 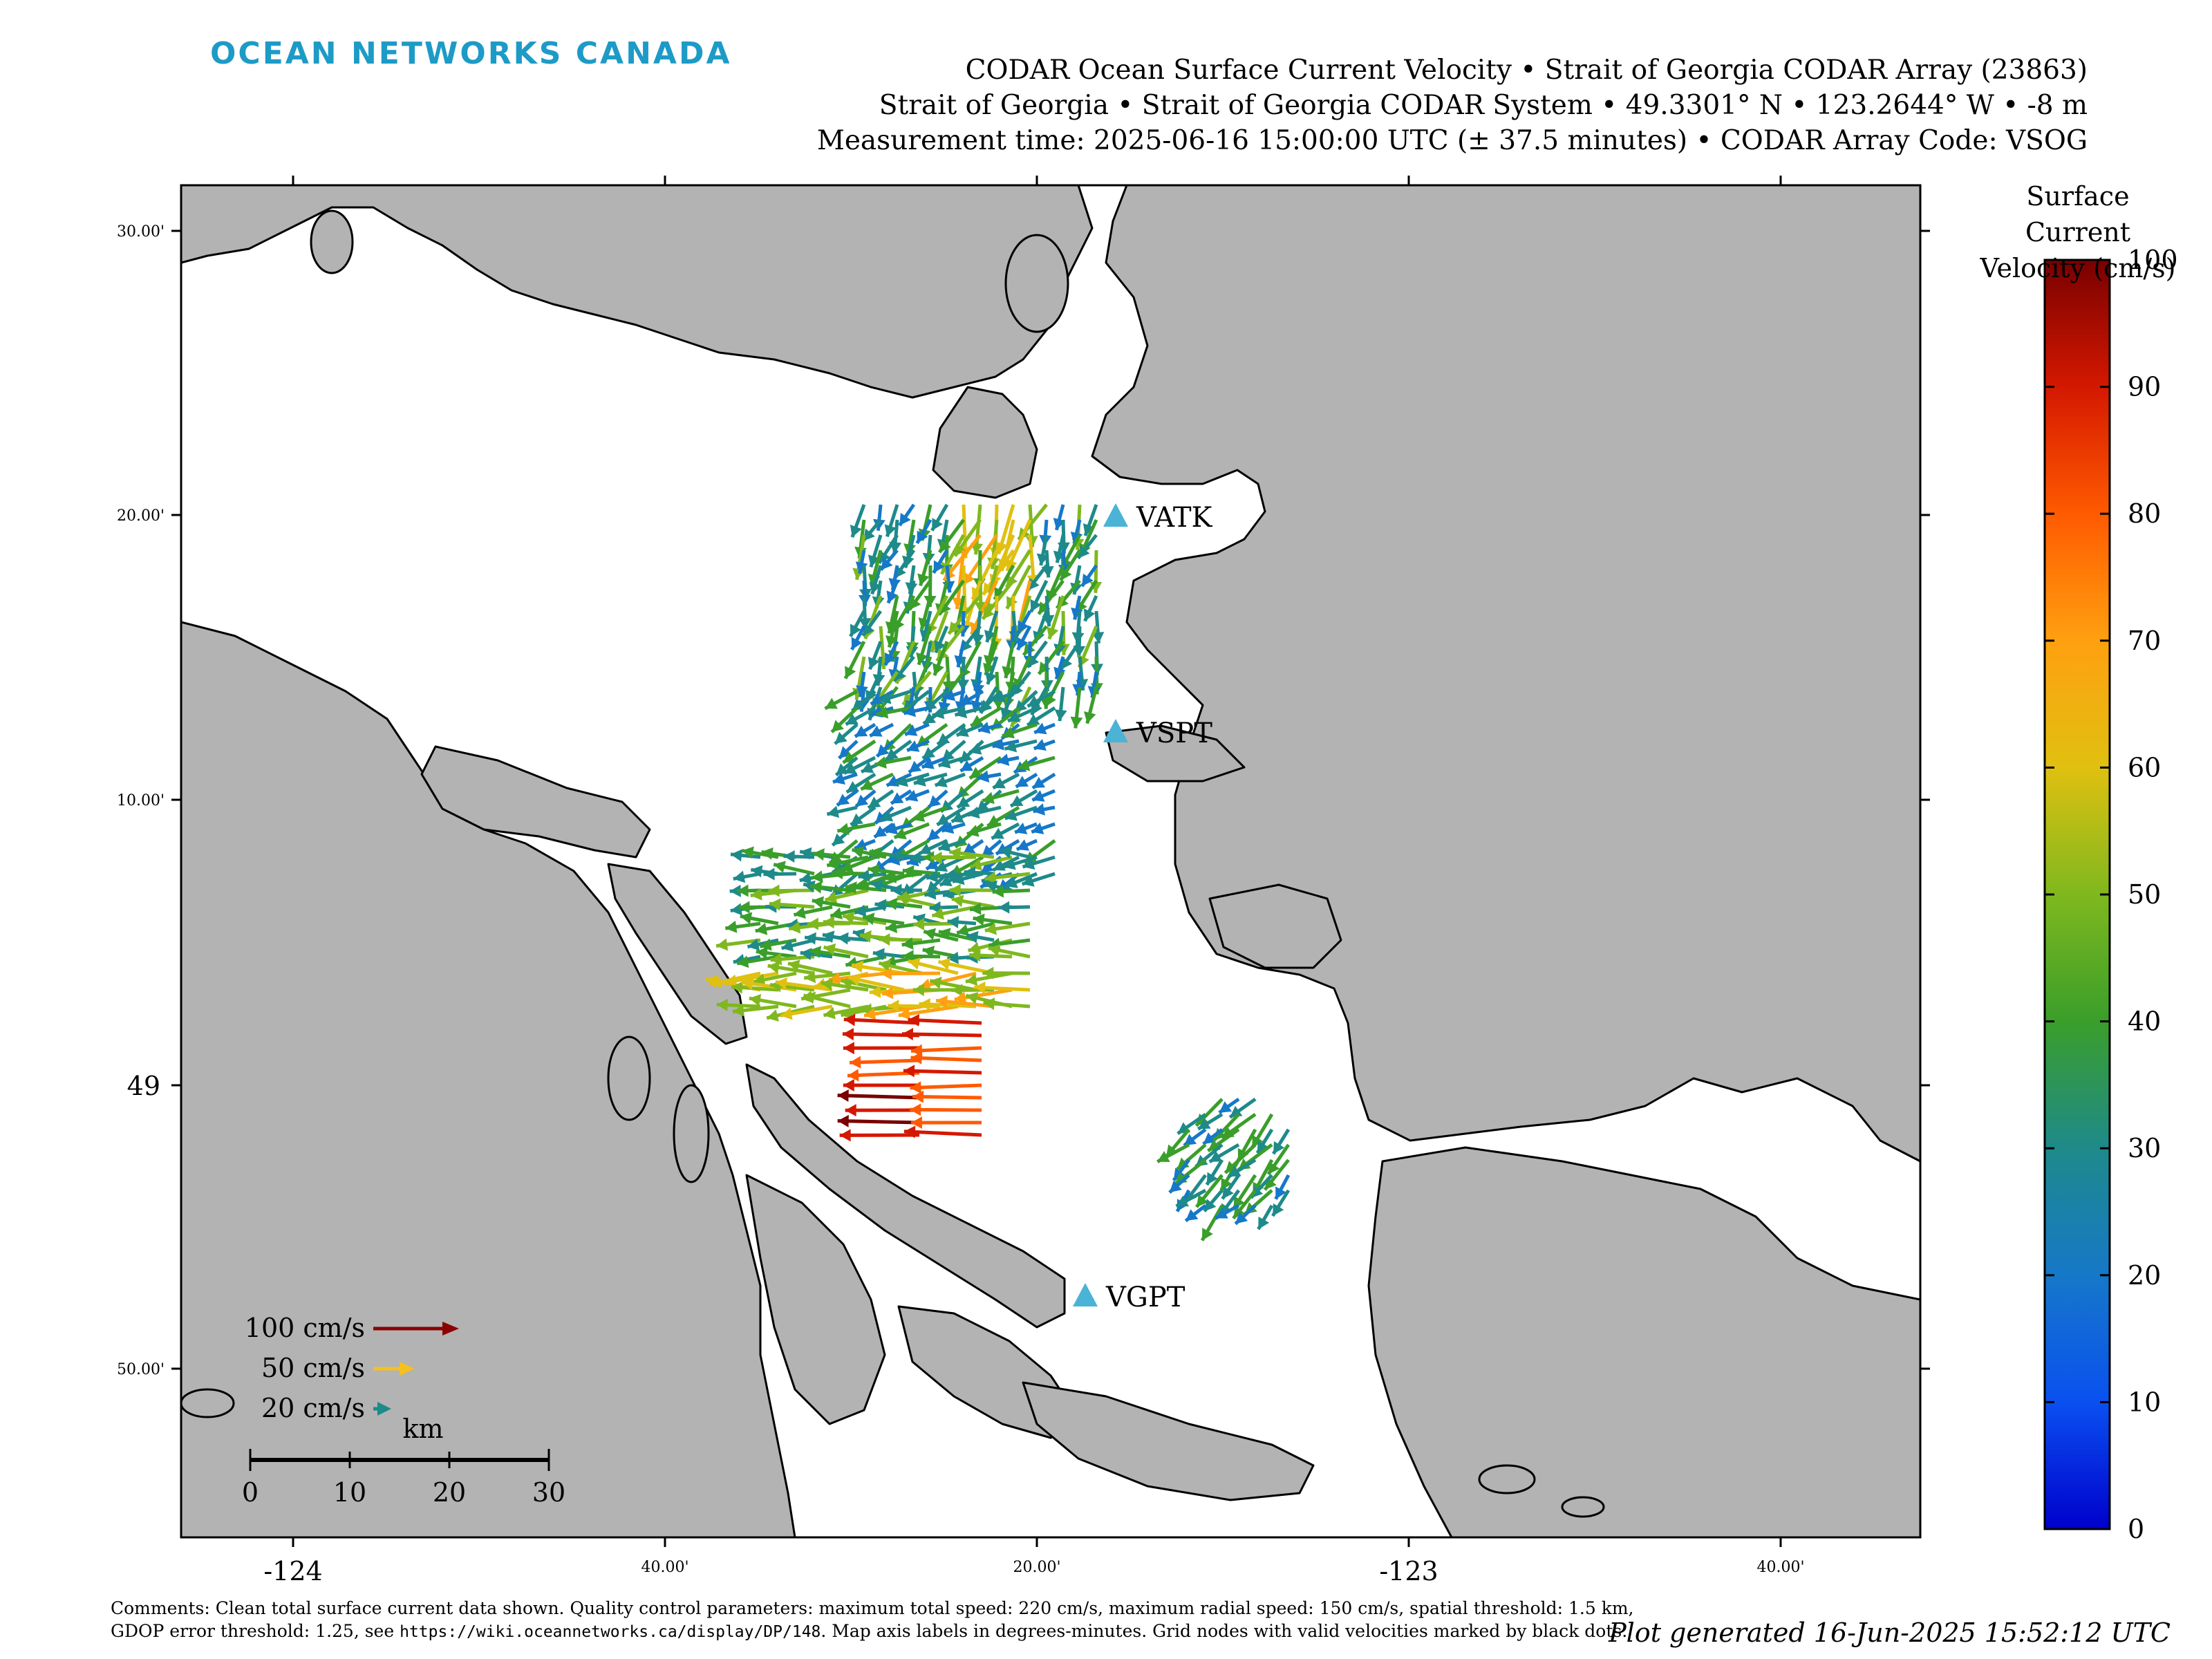 I want to click on land-delta, so click(x=1275, y=926).